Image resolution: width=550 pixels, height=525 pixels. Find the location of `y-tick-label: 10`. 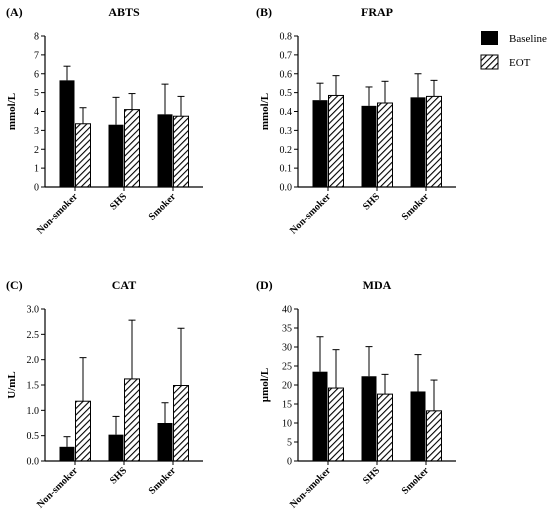

y-tick-label: 10 is located at coordinates (287, 424).